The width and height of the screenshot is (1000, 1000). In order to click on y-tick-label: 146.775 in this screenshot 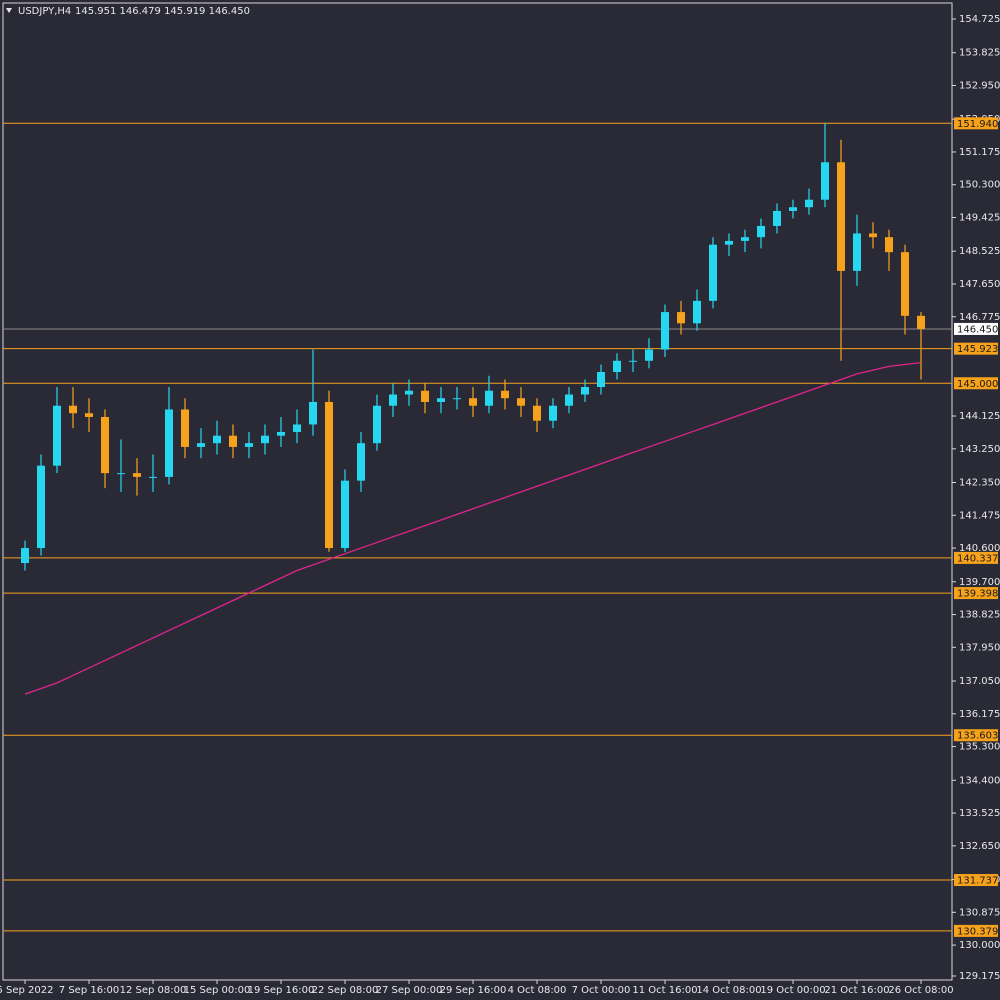, I will do `click(979, 317)`.